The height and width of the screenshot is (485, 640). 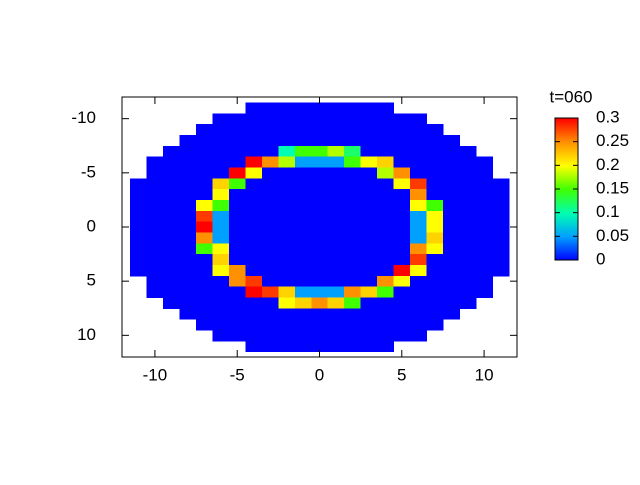 I want to click on colorbar-title: t=060, so click(x=570, y=96).